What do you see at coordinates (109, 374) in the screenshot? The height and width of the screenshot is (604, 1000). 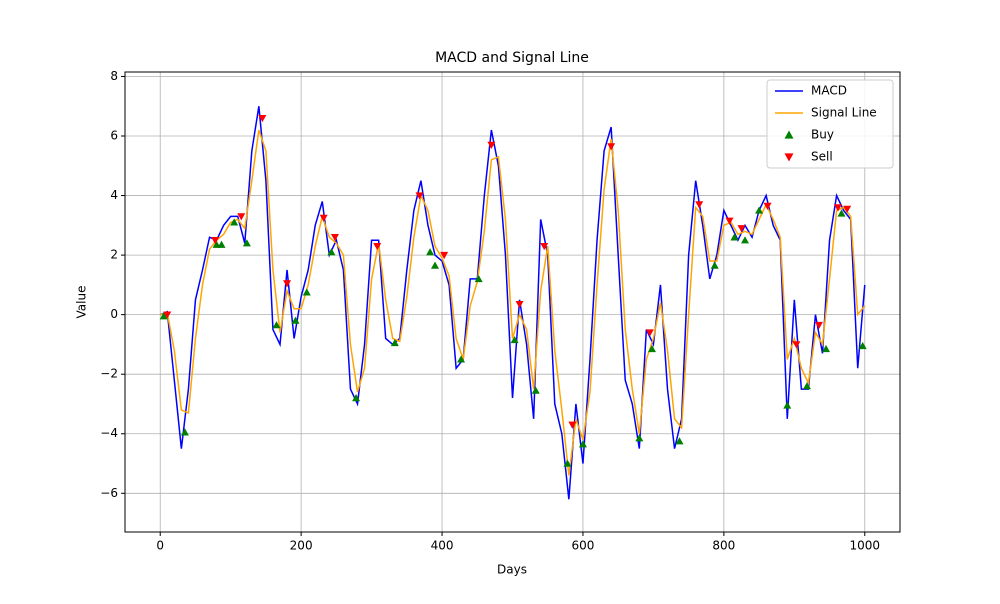 I see `y-tick-label: −2` at bounding box center [109, 374].